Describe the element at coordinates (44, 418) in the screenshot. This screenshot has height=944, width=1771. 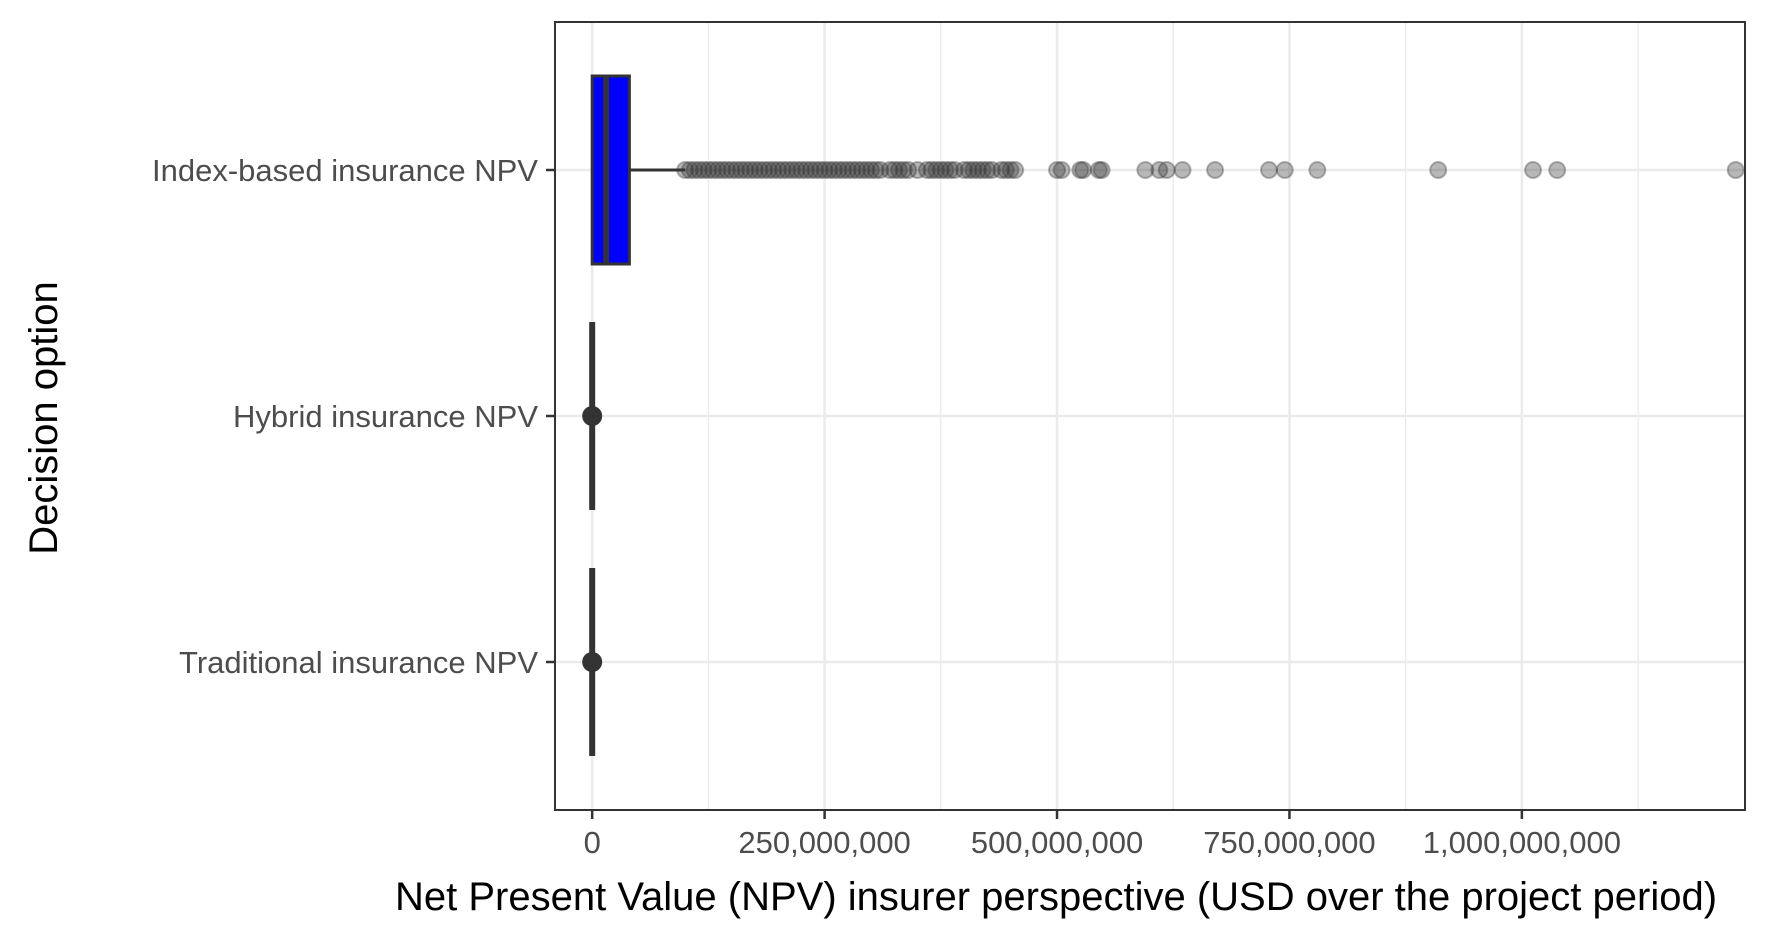
I see `y-axis-title: Decision option` at that location.